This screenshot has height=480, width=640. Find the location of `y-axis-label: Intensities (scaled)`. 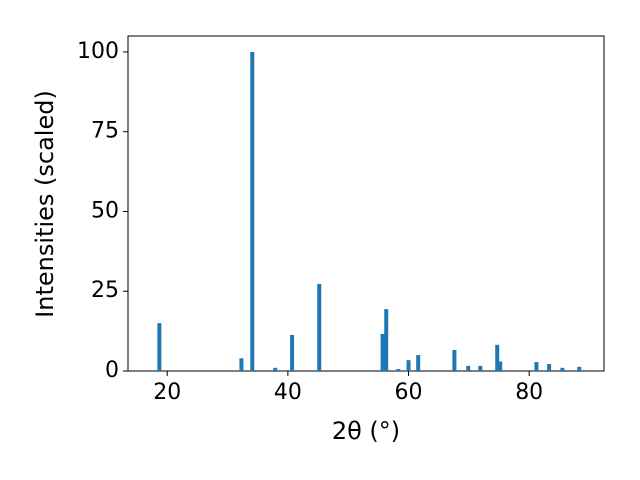

y-axis-label: Intensities (scaled) is located at coordinates (45, 204).